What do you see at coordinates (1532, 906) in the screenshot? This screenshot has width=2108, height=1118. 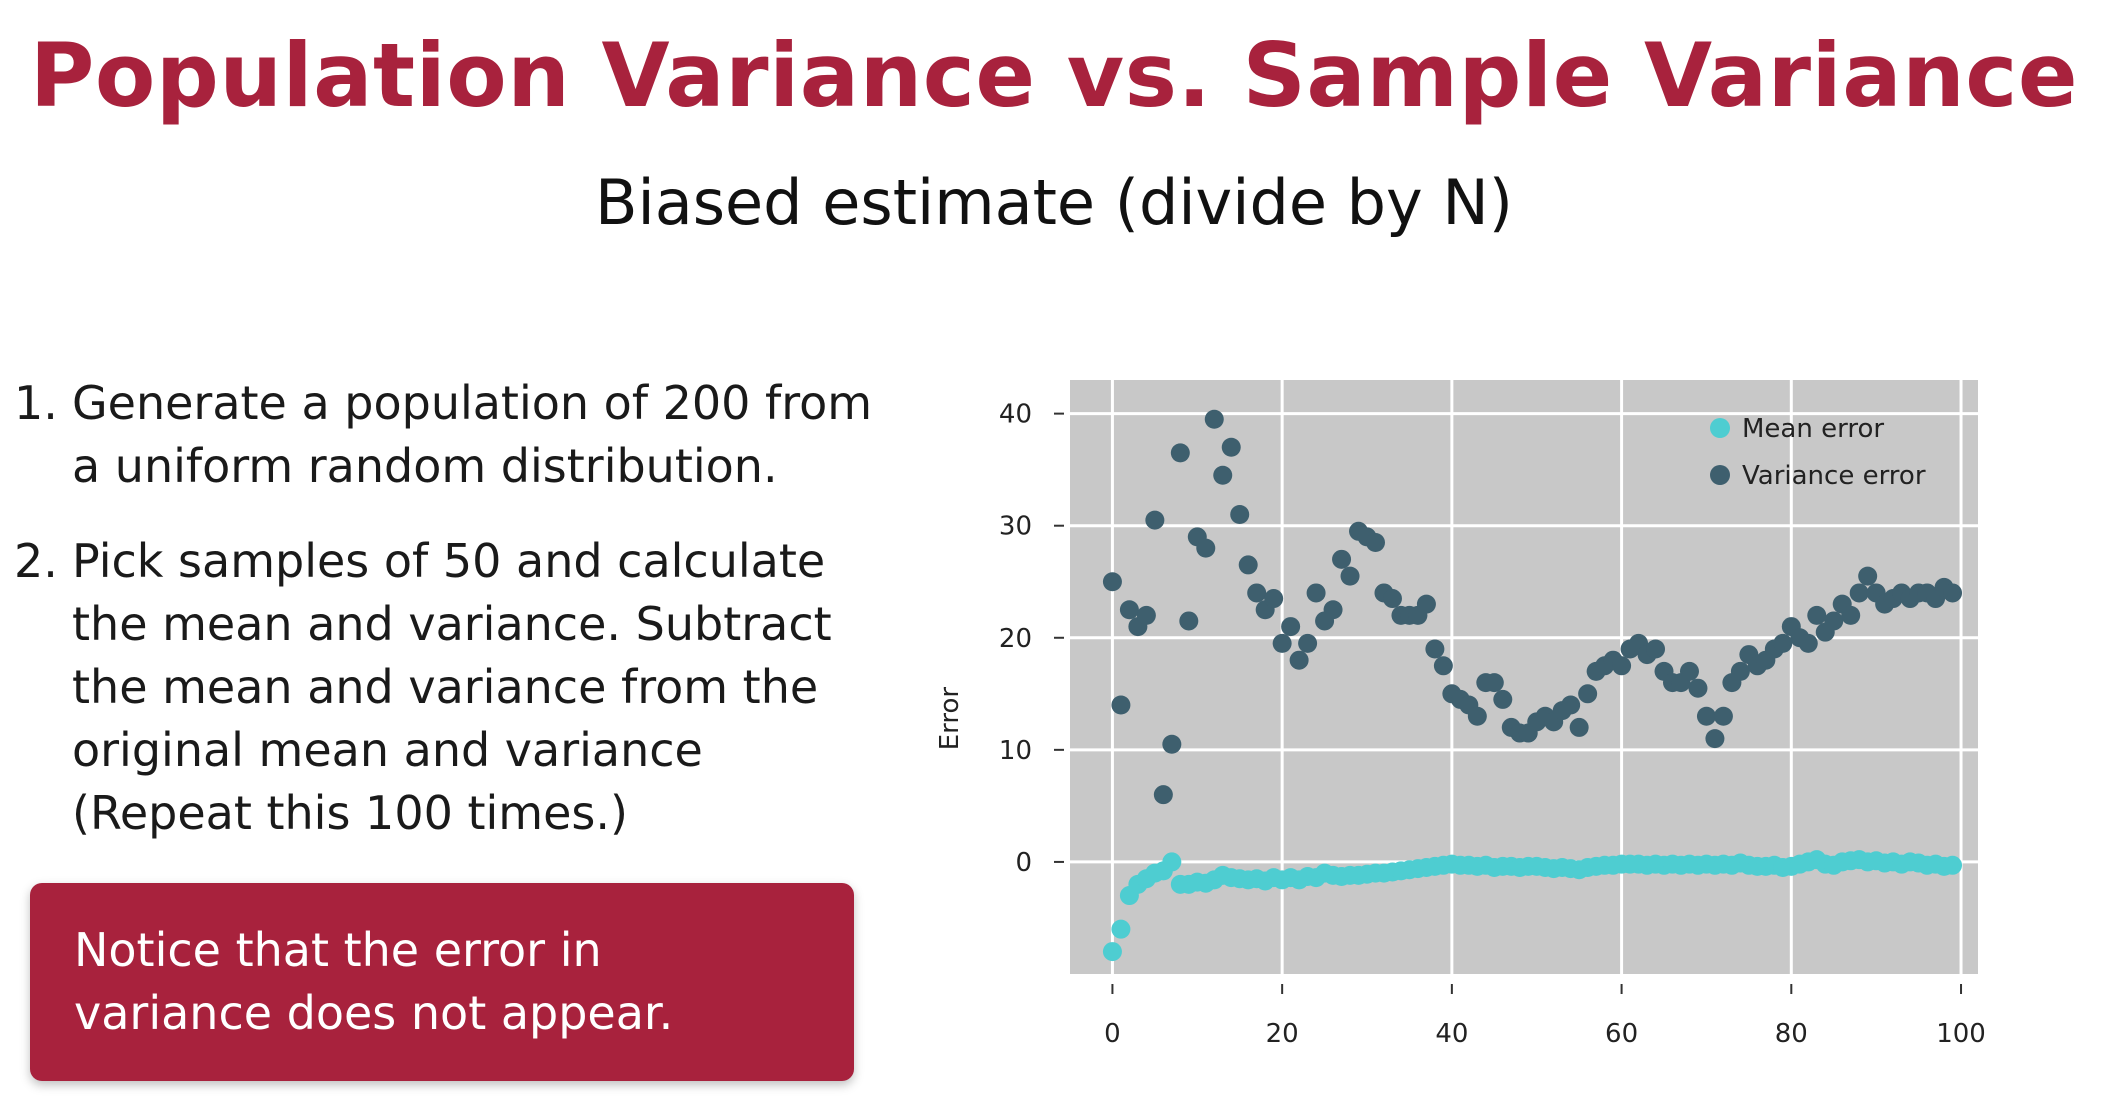 I see `series-mean-error` at bounding box center [1532, 906].